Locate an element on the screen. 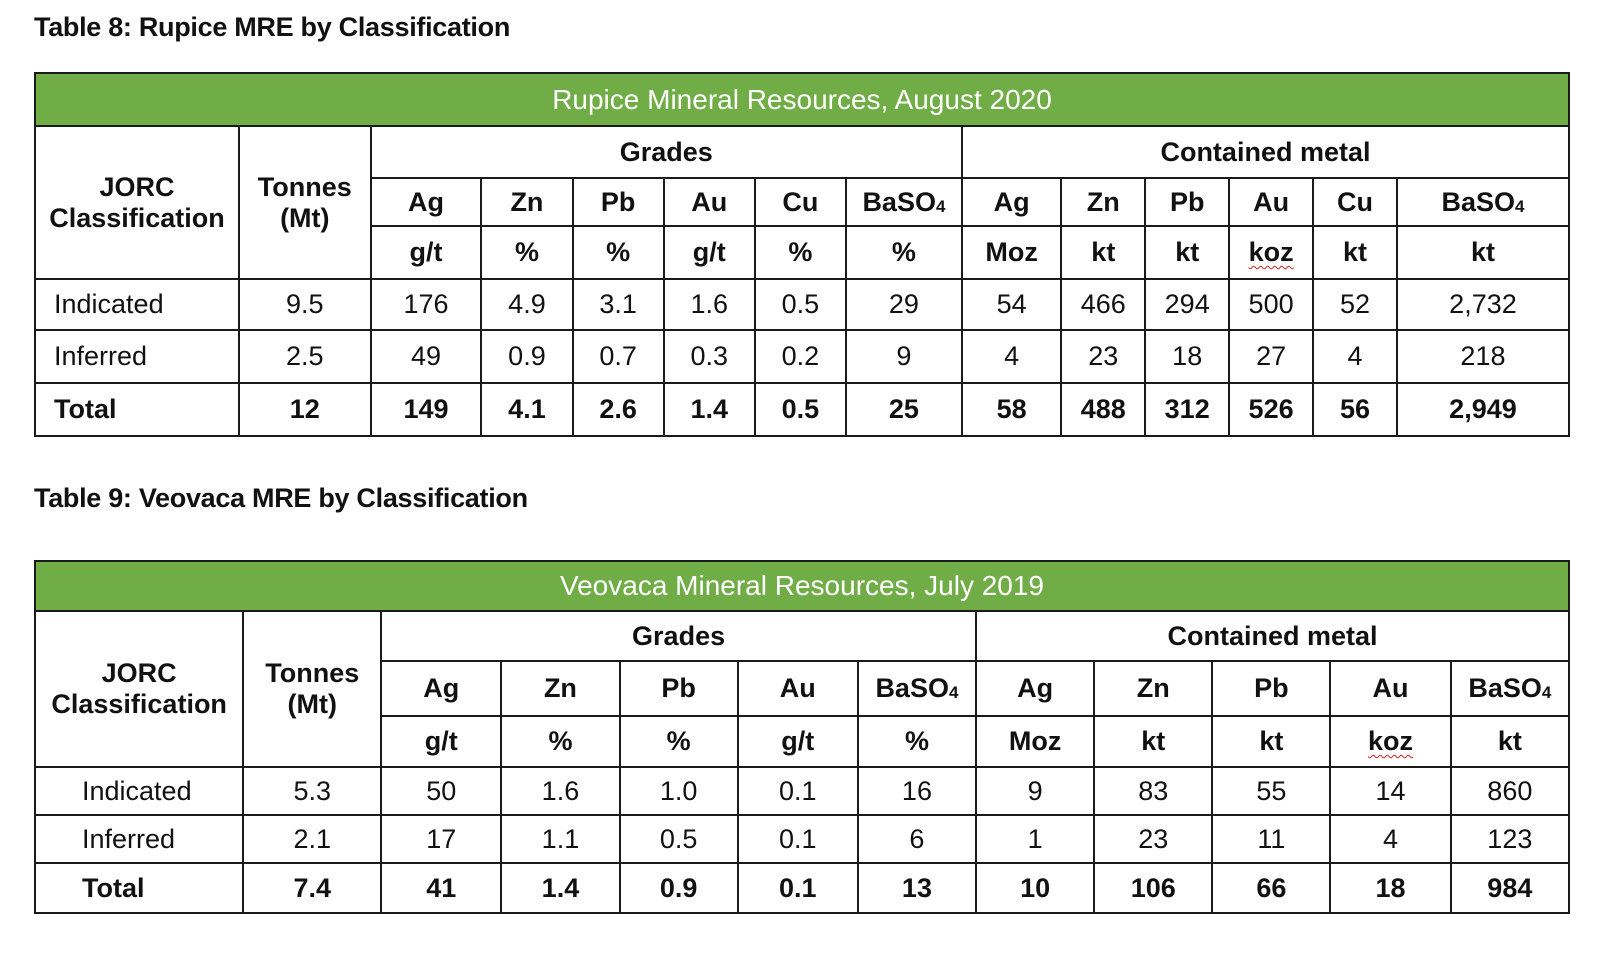 Image resolution: width=1600 pixels, height=965 pixels. row-label: Inferred is located at coordinates (137, 356).